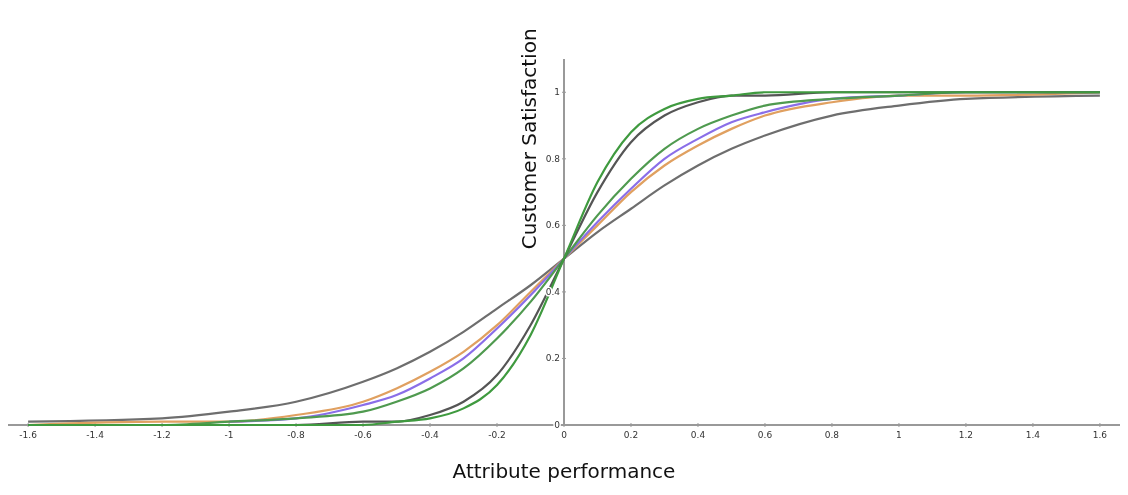 The height and width of the screenshot is (495, 1128). What do you see at coordinates (28, 435) in the screenshot?
I see `x-tick-label: -1.6` at bounding box center [28, 435].